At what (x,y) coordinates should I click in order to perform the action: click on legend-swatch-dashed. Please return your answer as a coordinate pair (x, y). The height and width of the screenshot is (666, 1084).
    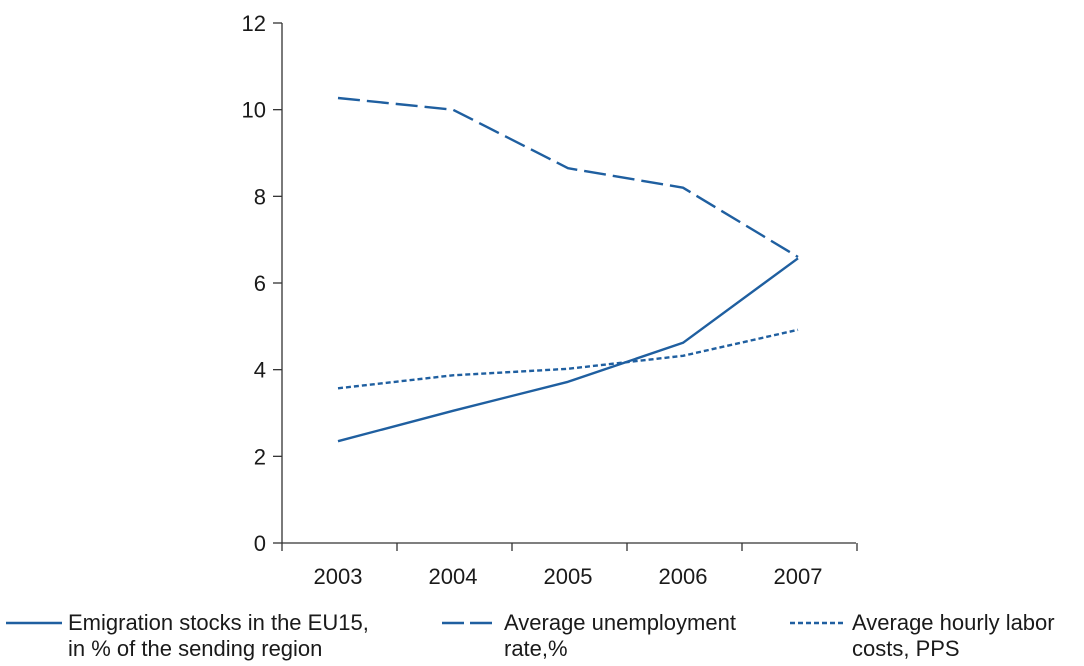
    Looking at the image, I should click on (470, 623).